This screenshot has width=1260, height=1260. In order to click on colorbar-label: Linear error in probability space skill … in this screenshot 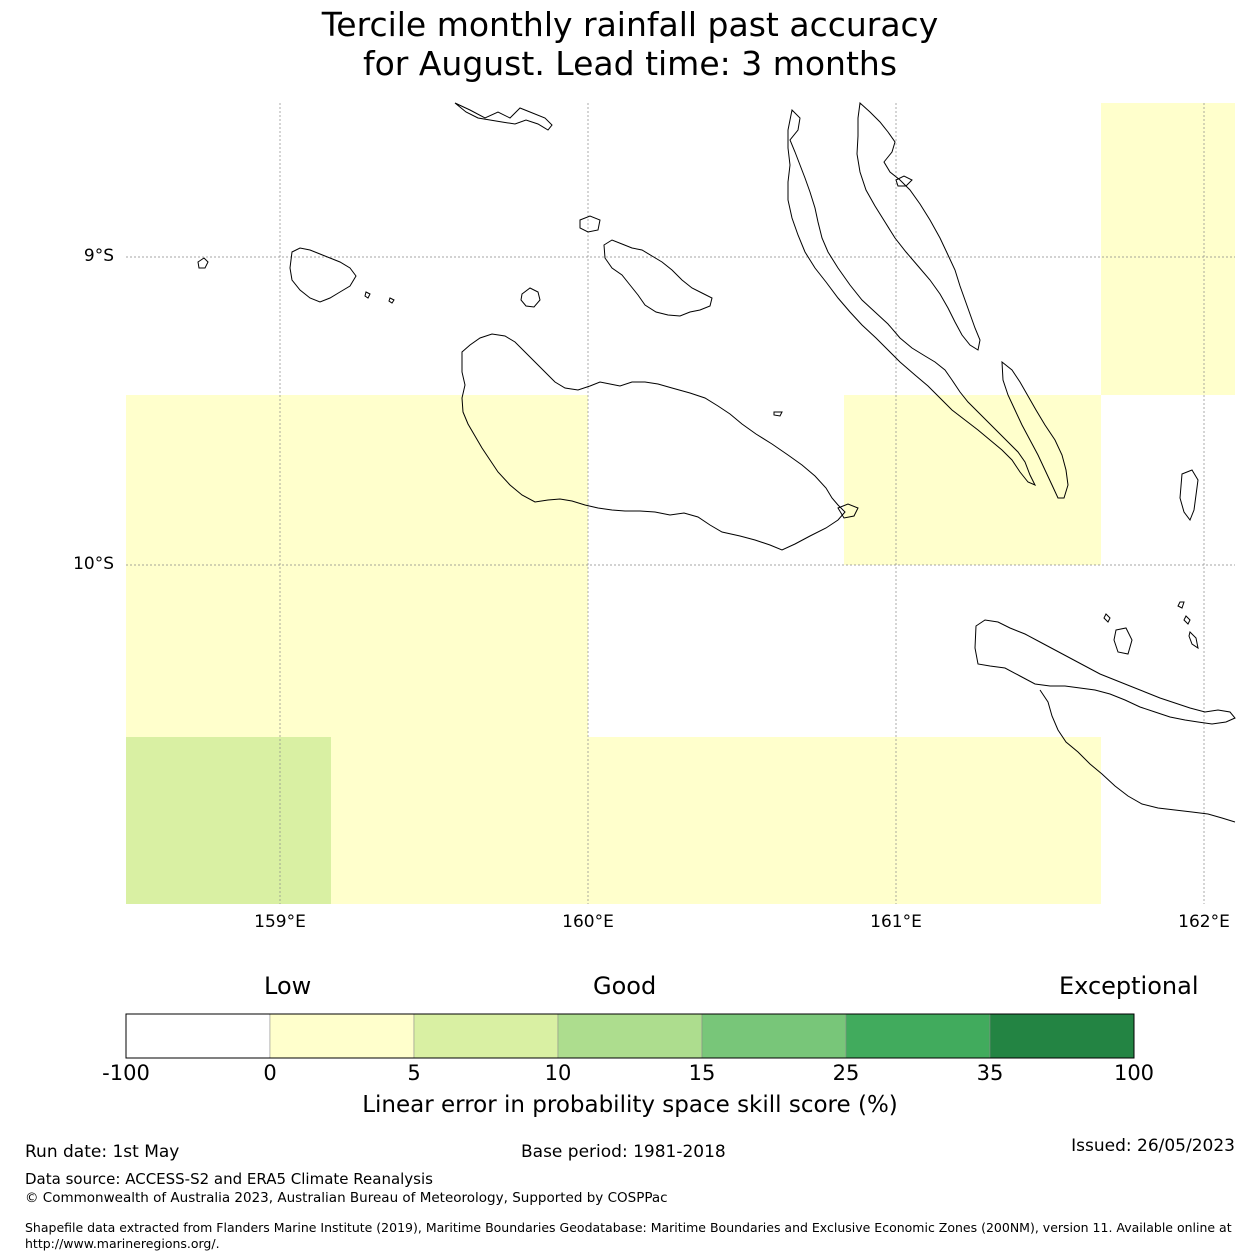, I will do `click(630, 1105)`.